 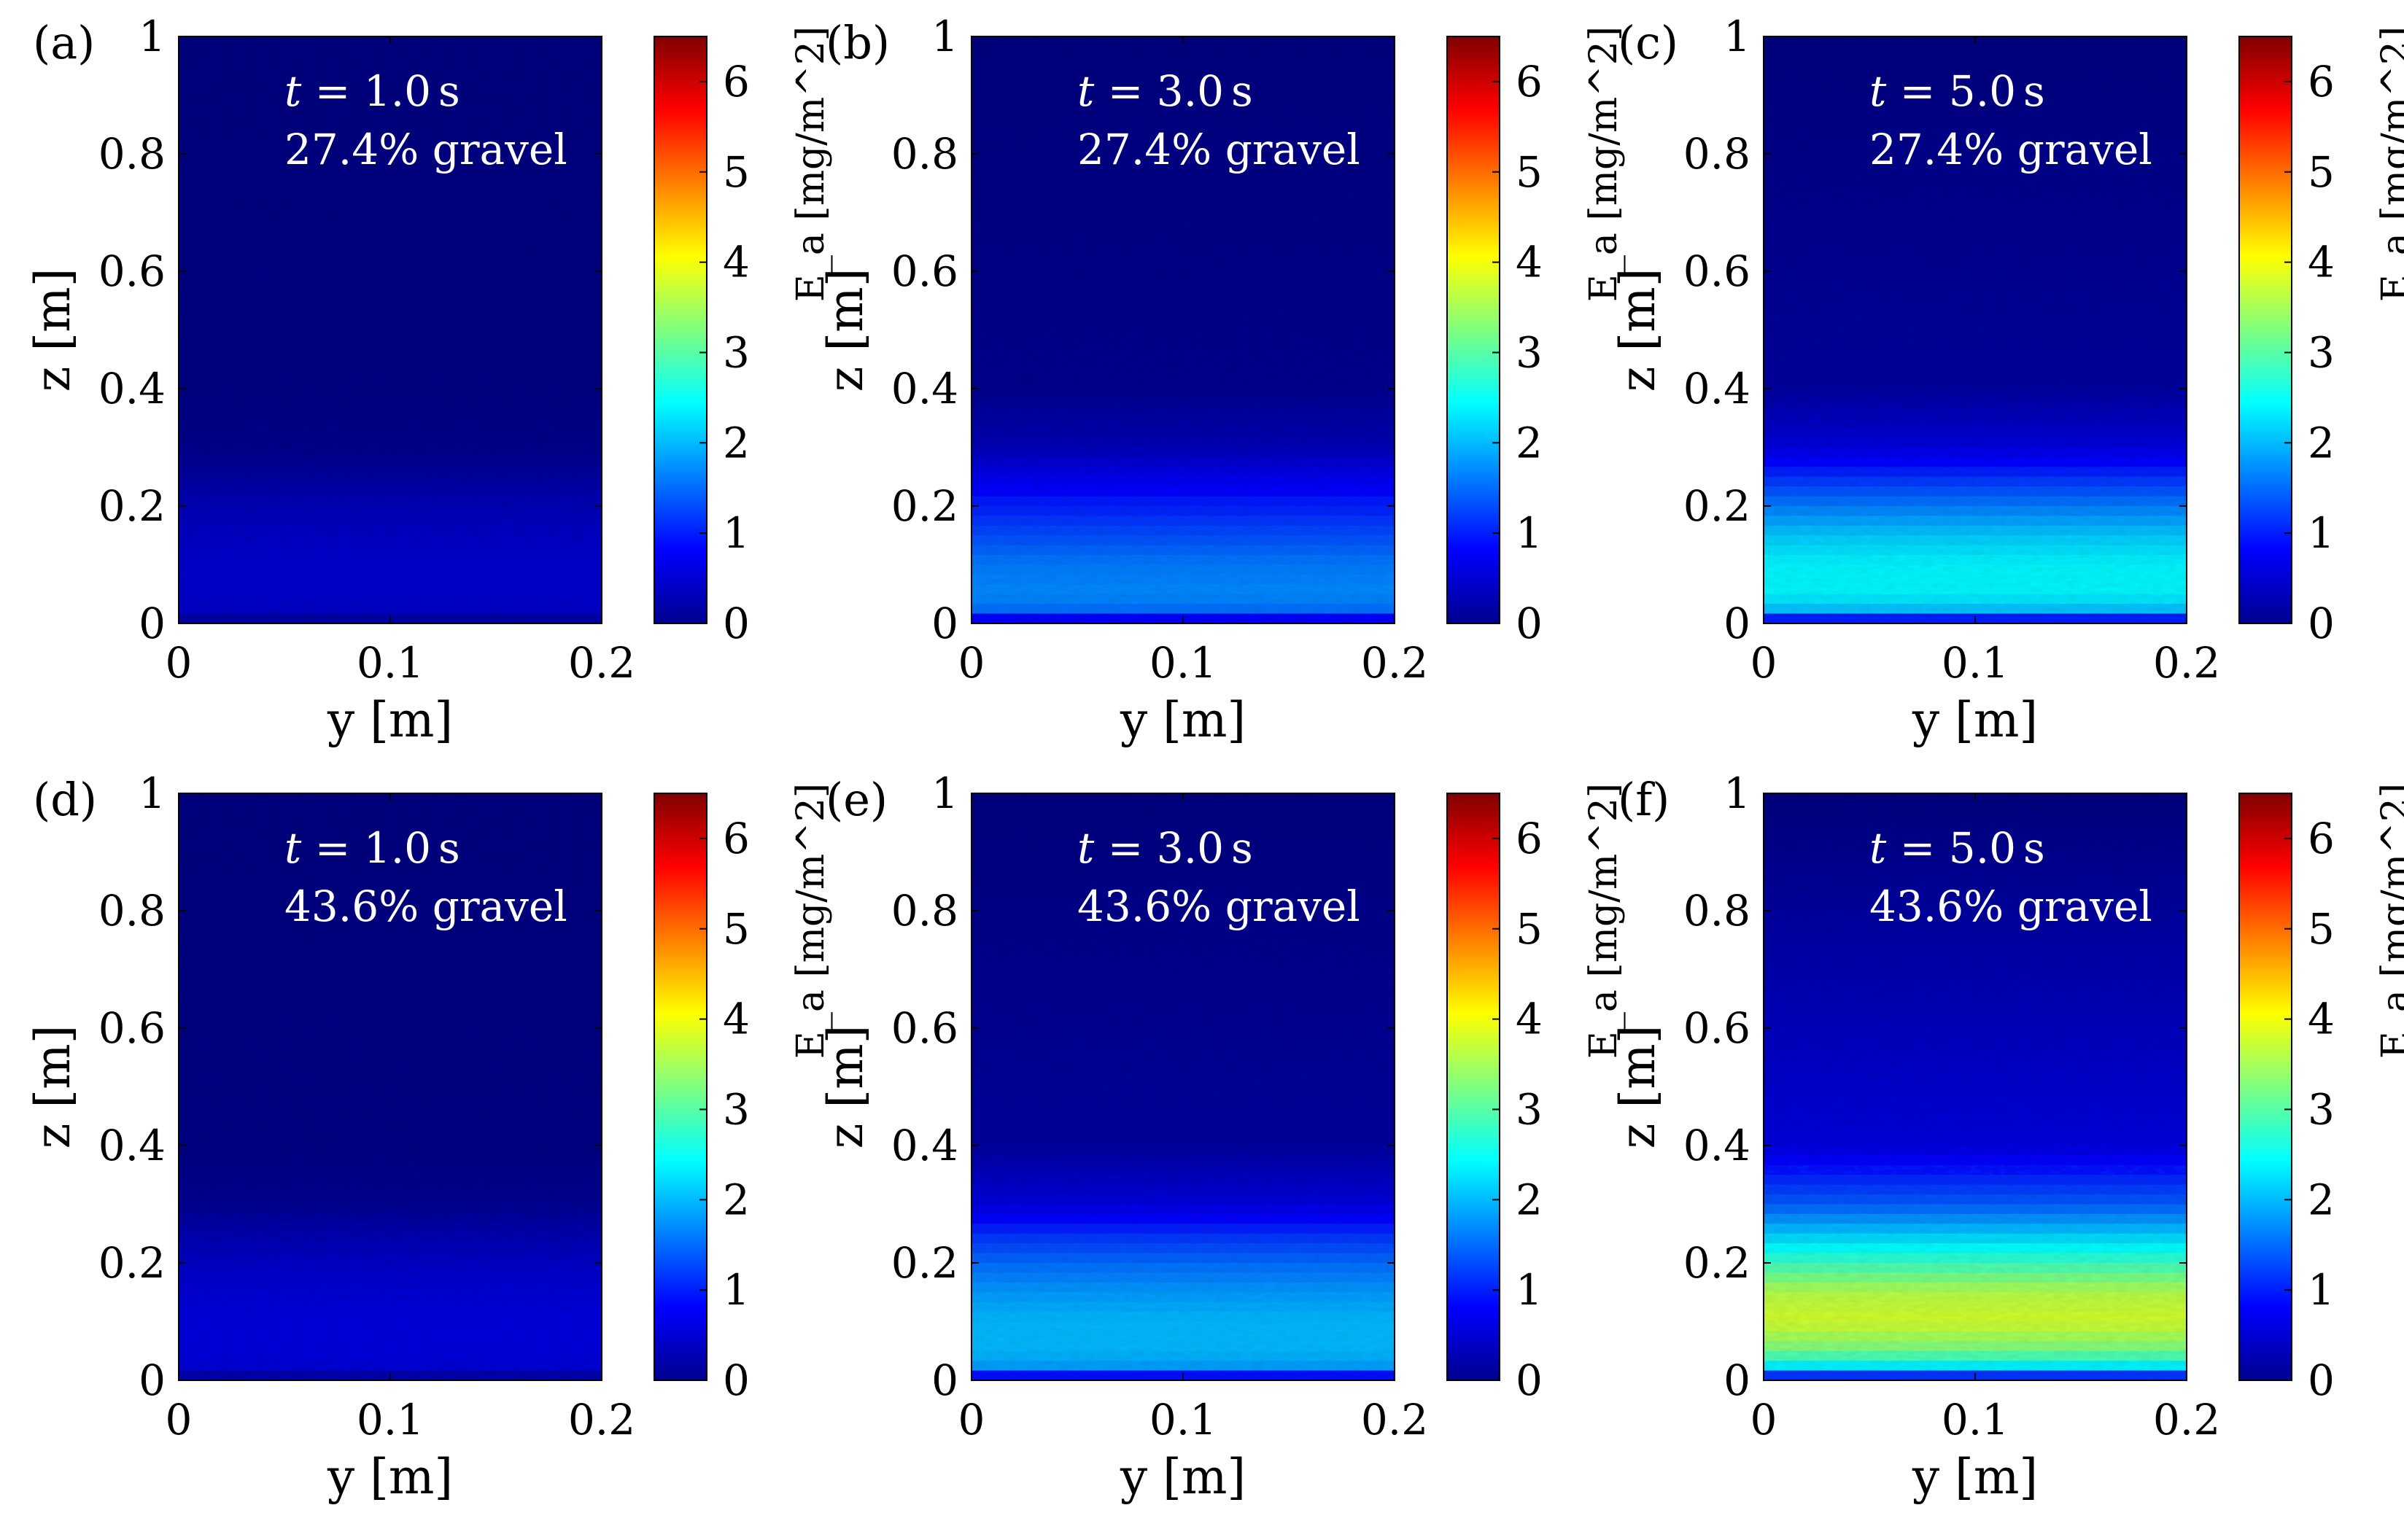 What do you see at coordinates (1982, 91) in the screenshot?
I see `time-value: 5.0` at bounding box center [1982, 91].